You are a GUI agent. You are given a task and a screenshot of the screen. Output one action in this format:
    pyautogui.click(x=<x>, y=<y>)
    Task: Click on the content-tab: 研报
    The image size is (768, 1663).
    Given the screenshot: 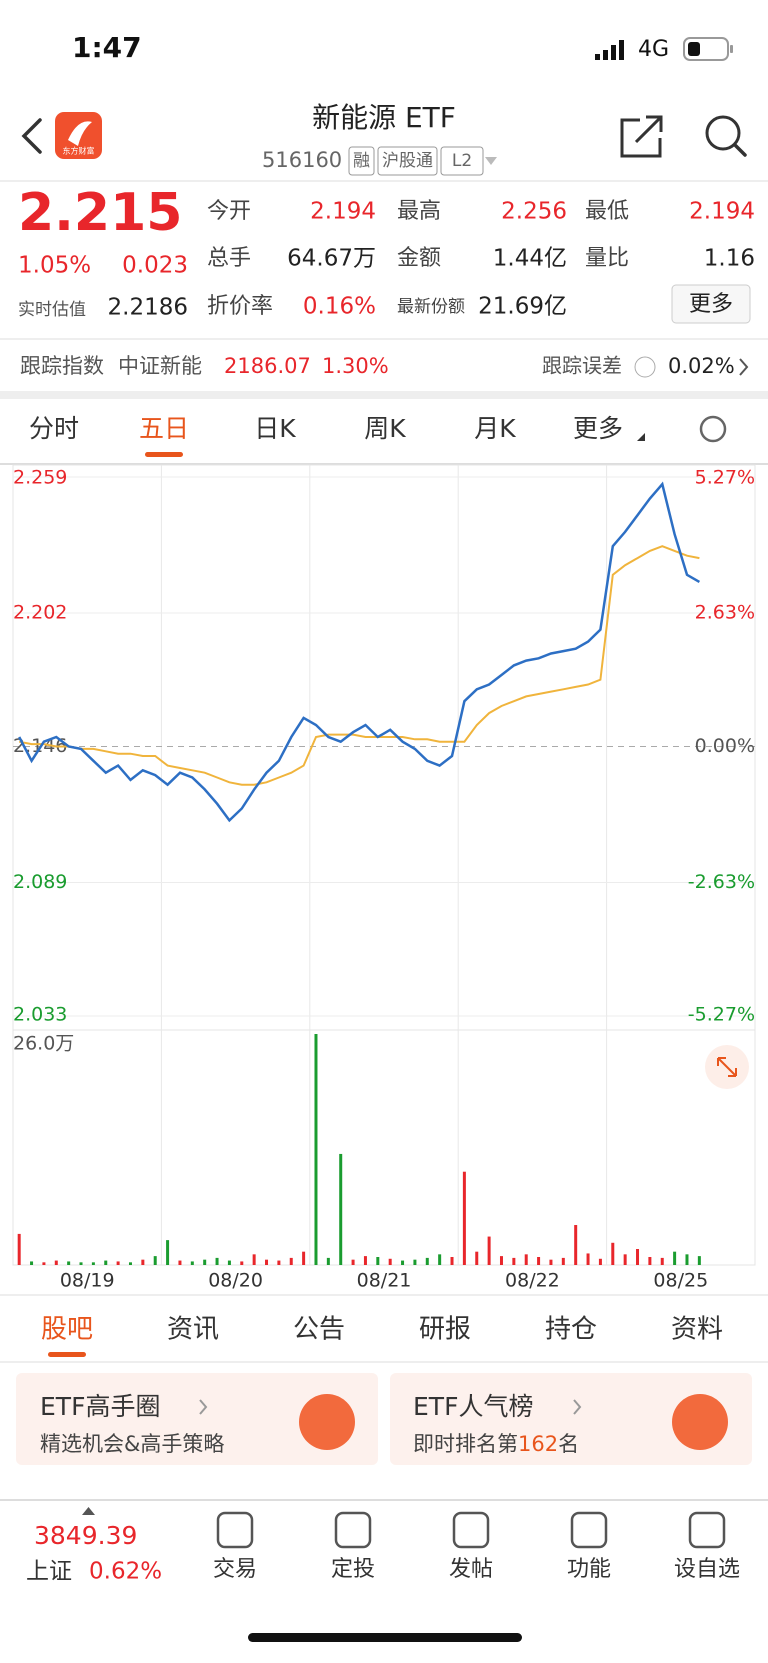 What is the action you would take?
    pyautogui.click(x=445, y=1330)
    